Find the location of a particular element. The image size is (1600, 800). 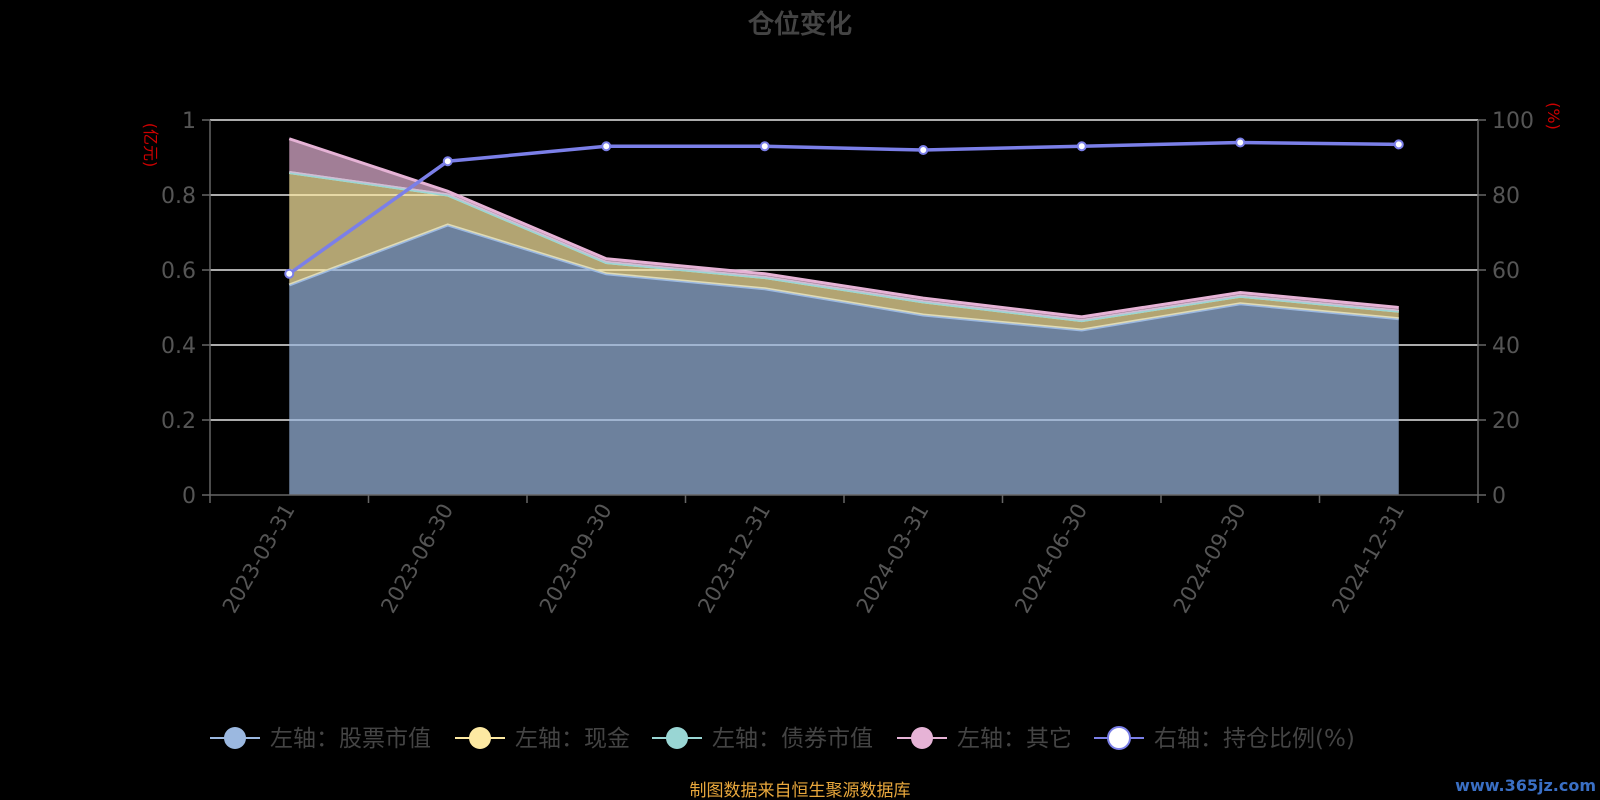

legend-label: 左轴：债券市值 is located at coordinates (792, 739).